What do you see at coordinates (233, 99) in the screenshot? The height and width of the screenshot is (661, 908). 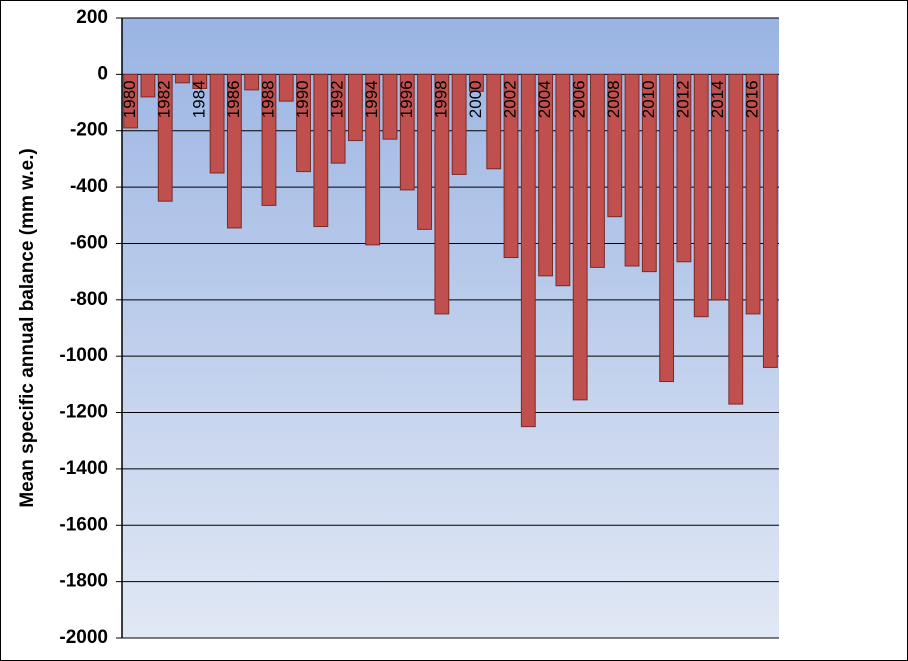 I see `x-tick-label: 1986` at bounding box center [233, 99].